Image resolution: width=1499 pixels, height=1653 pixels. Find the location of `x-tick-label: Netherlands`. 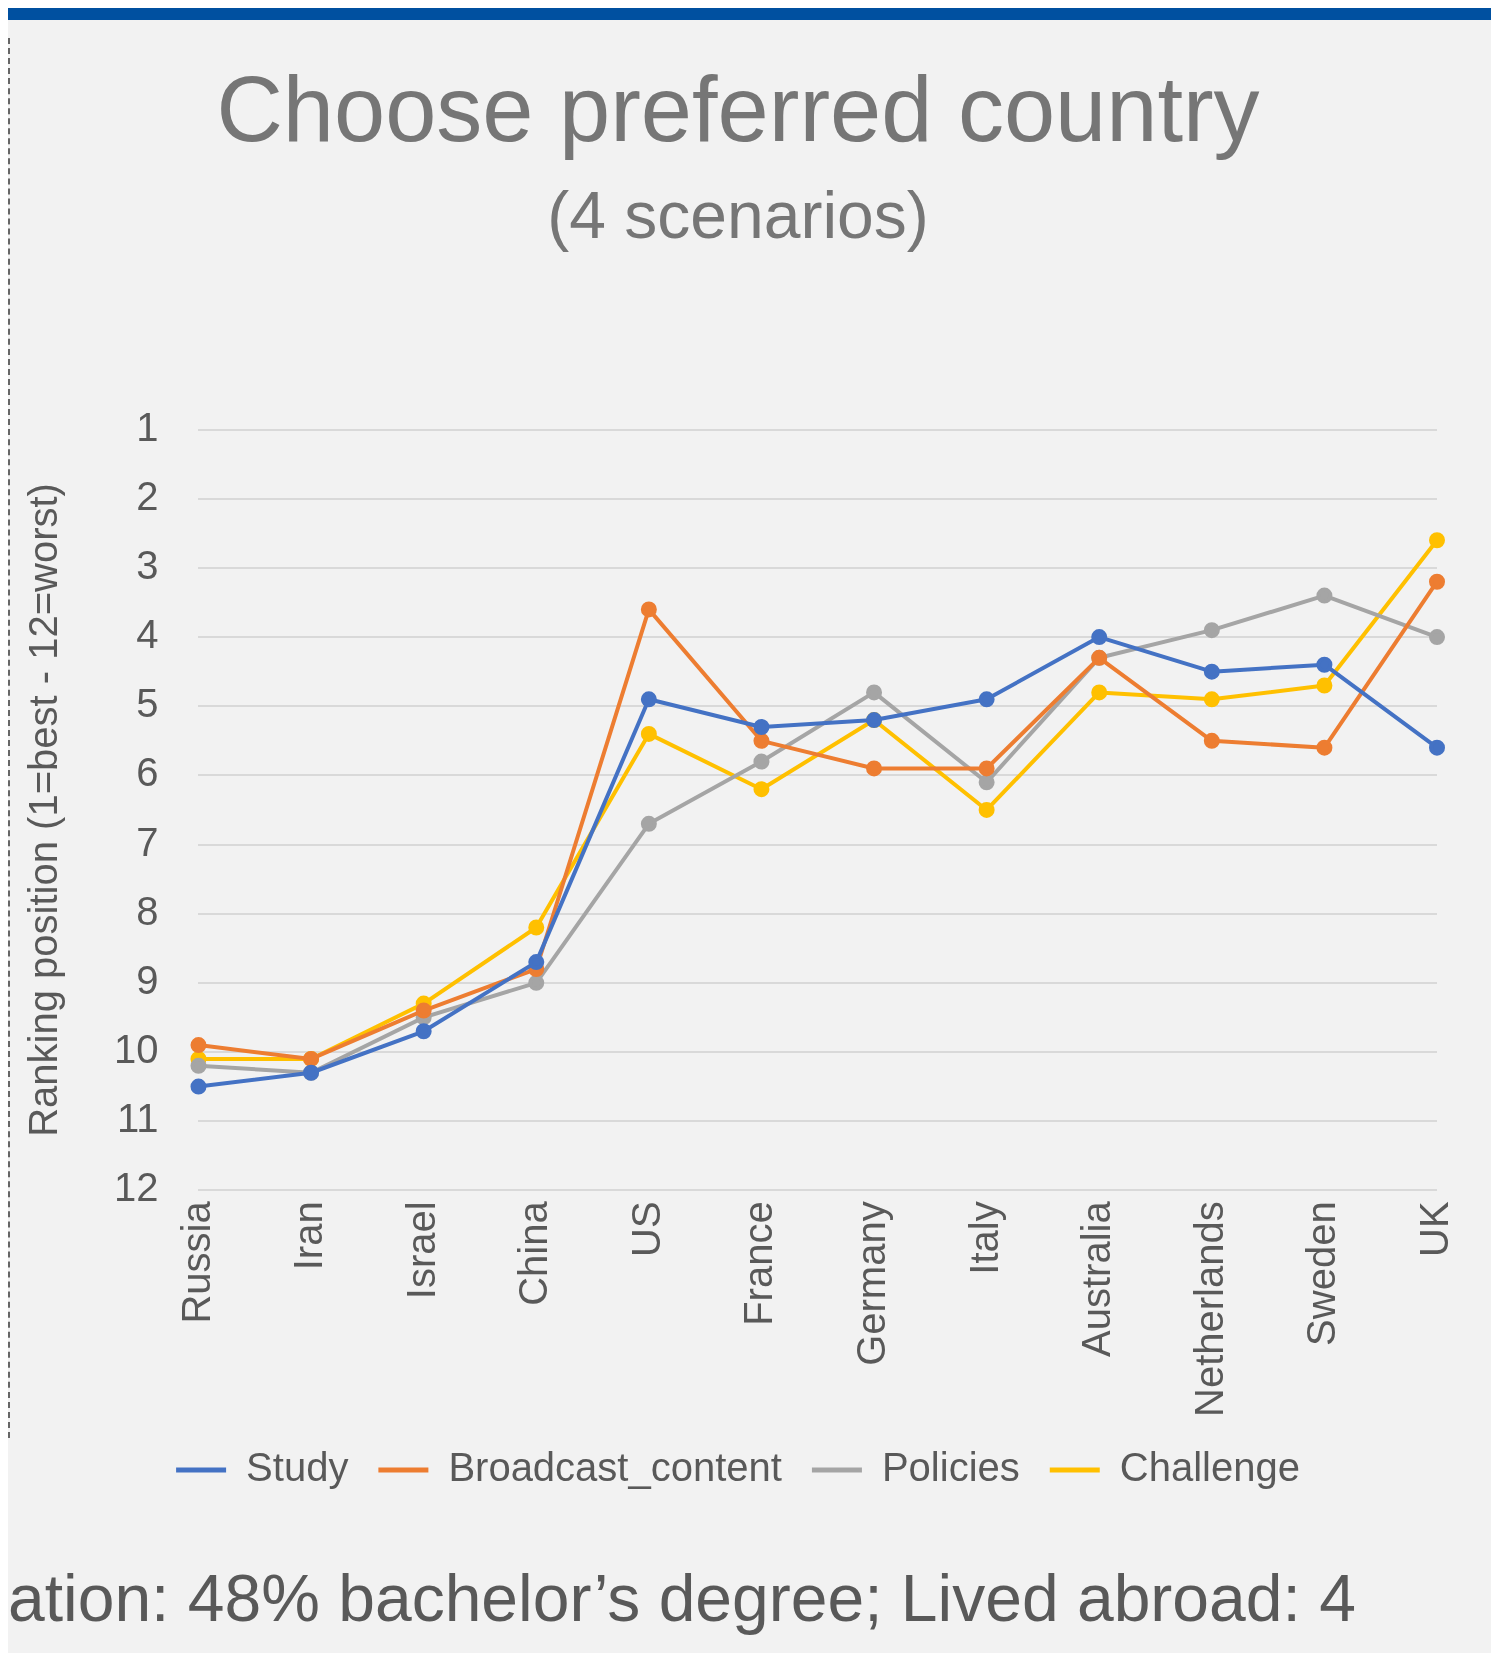

x-tick-label: Netherlands is located at coordinates (1208, 1309).